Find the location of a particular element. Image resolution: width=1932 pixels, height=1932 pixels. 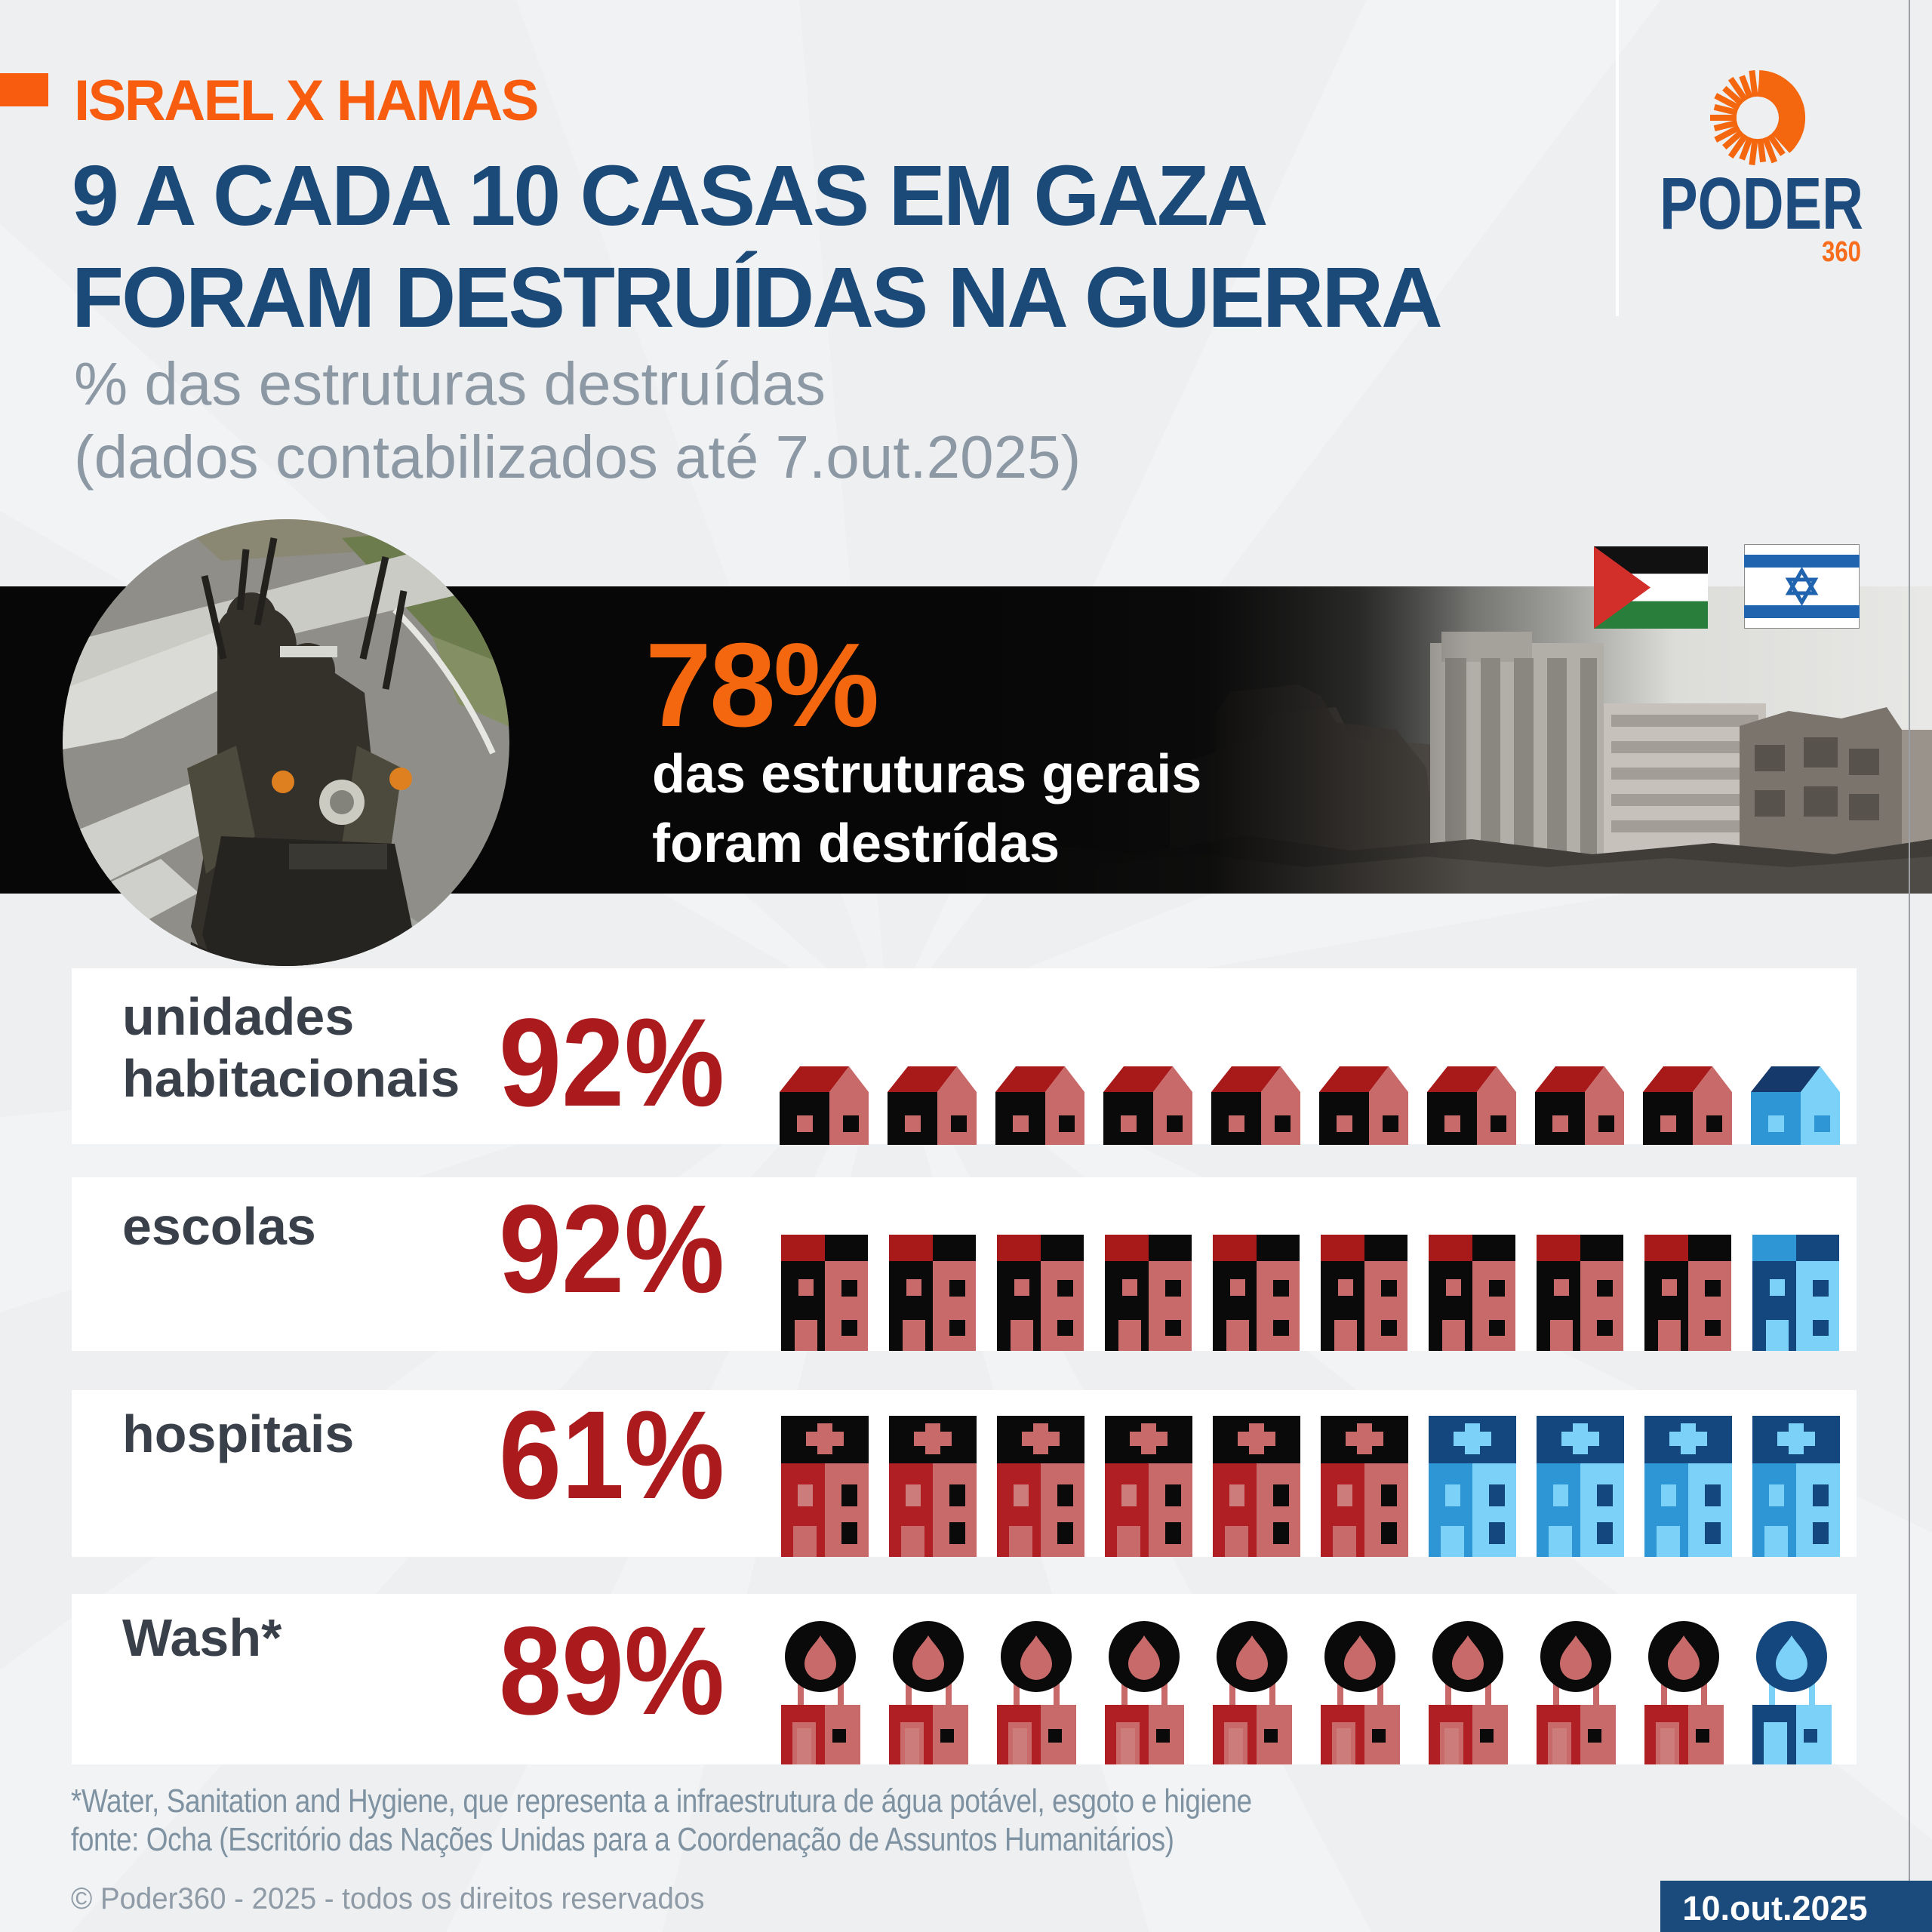

svg-text: PODER is located at coordinates (1761, 203).